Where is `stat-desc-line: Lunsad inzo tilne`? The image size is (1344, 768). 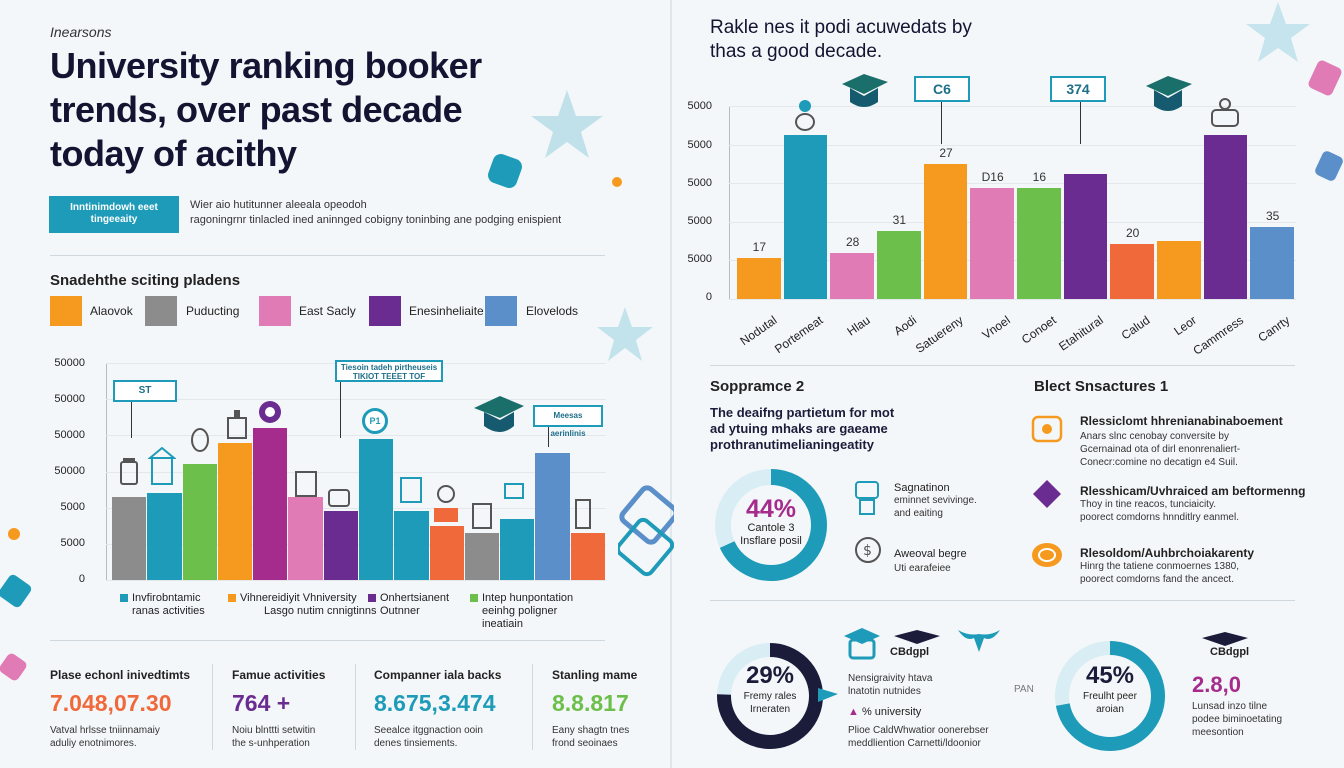
stat-desc-line: Lunsad inzo tilne is located at coordinates (1230, 706).